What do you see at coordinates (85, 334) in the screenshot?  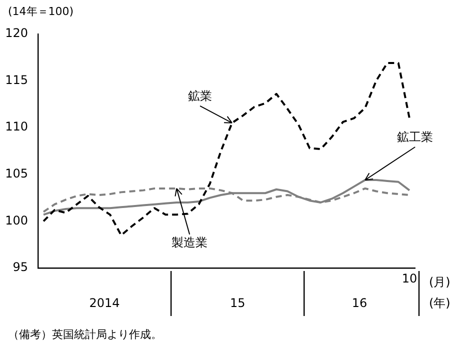 I see `text: （備考）英国統計局より作成。` at bounding box center [85, 334].